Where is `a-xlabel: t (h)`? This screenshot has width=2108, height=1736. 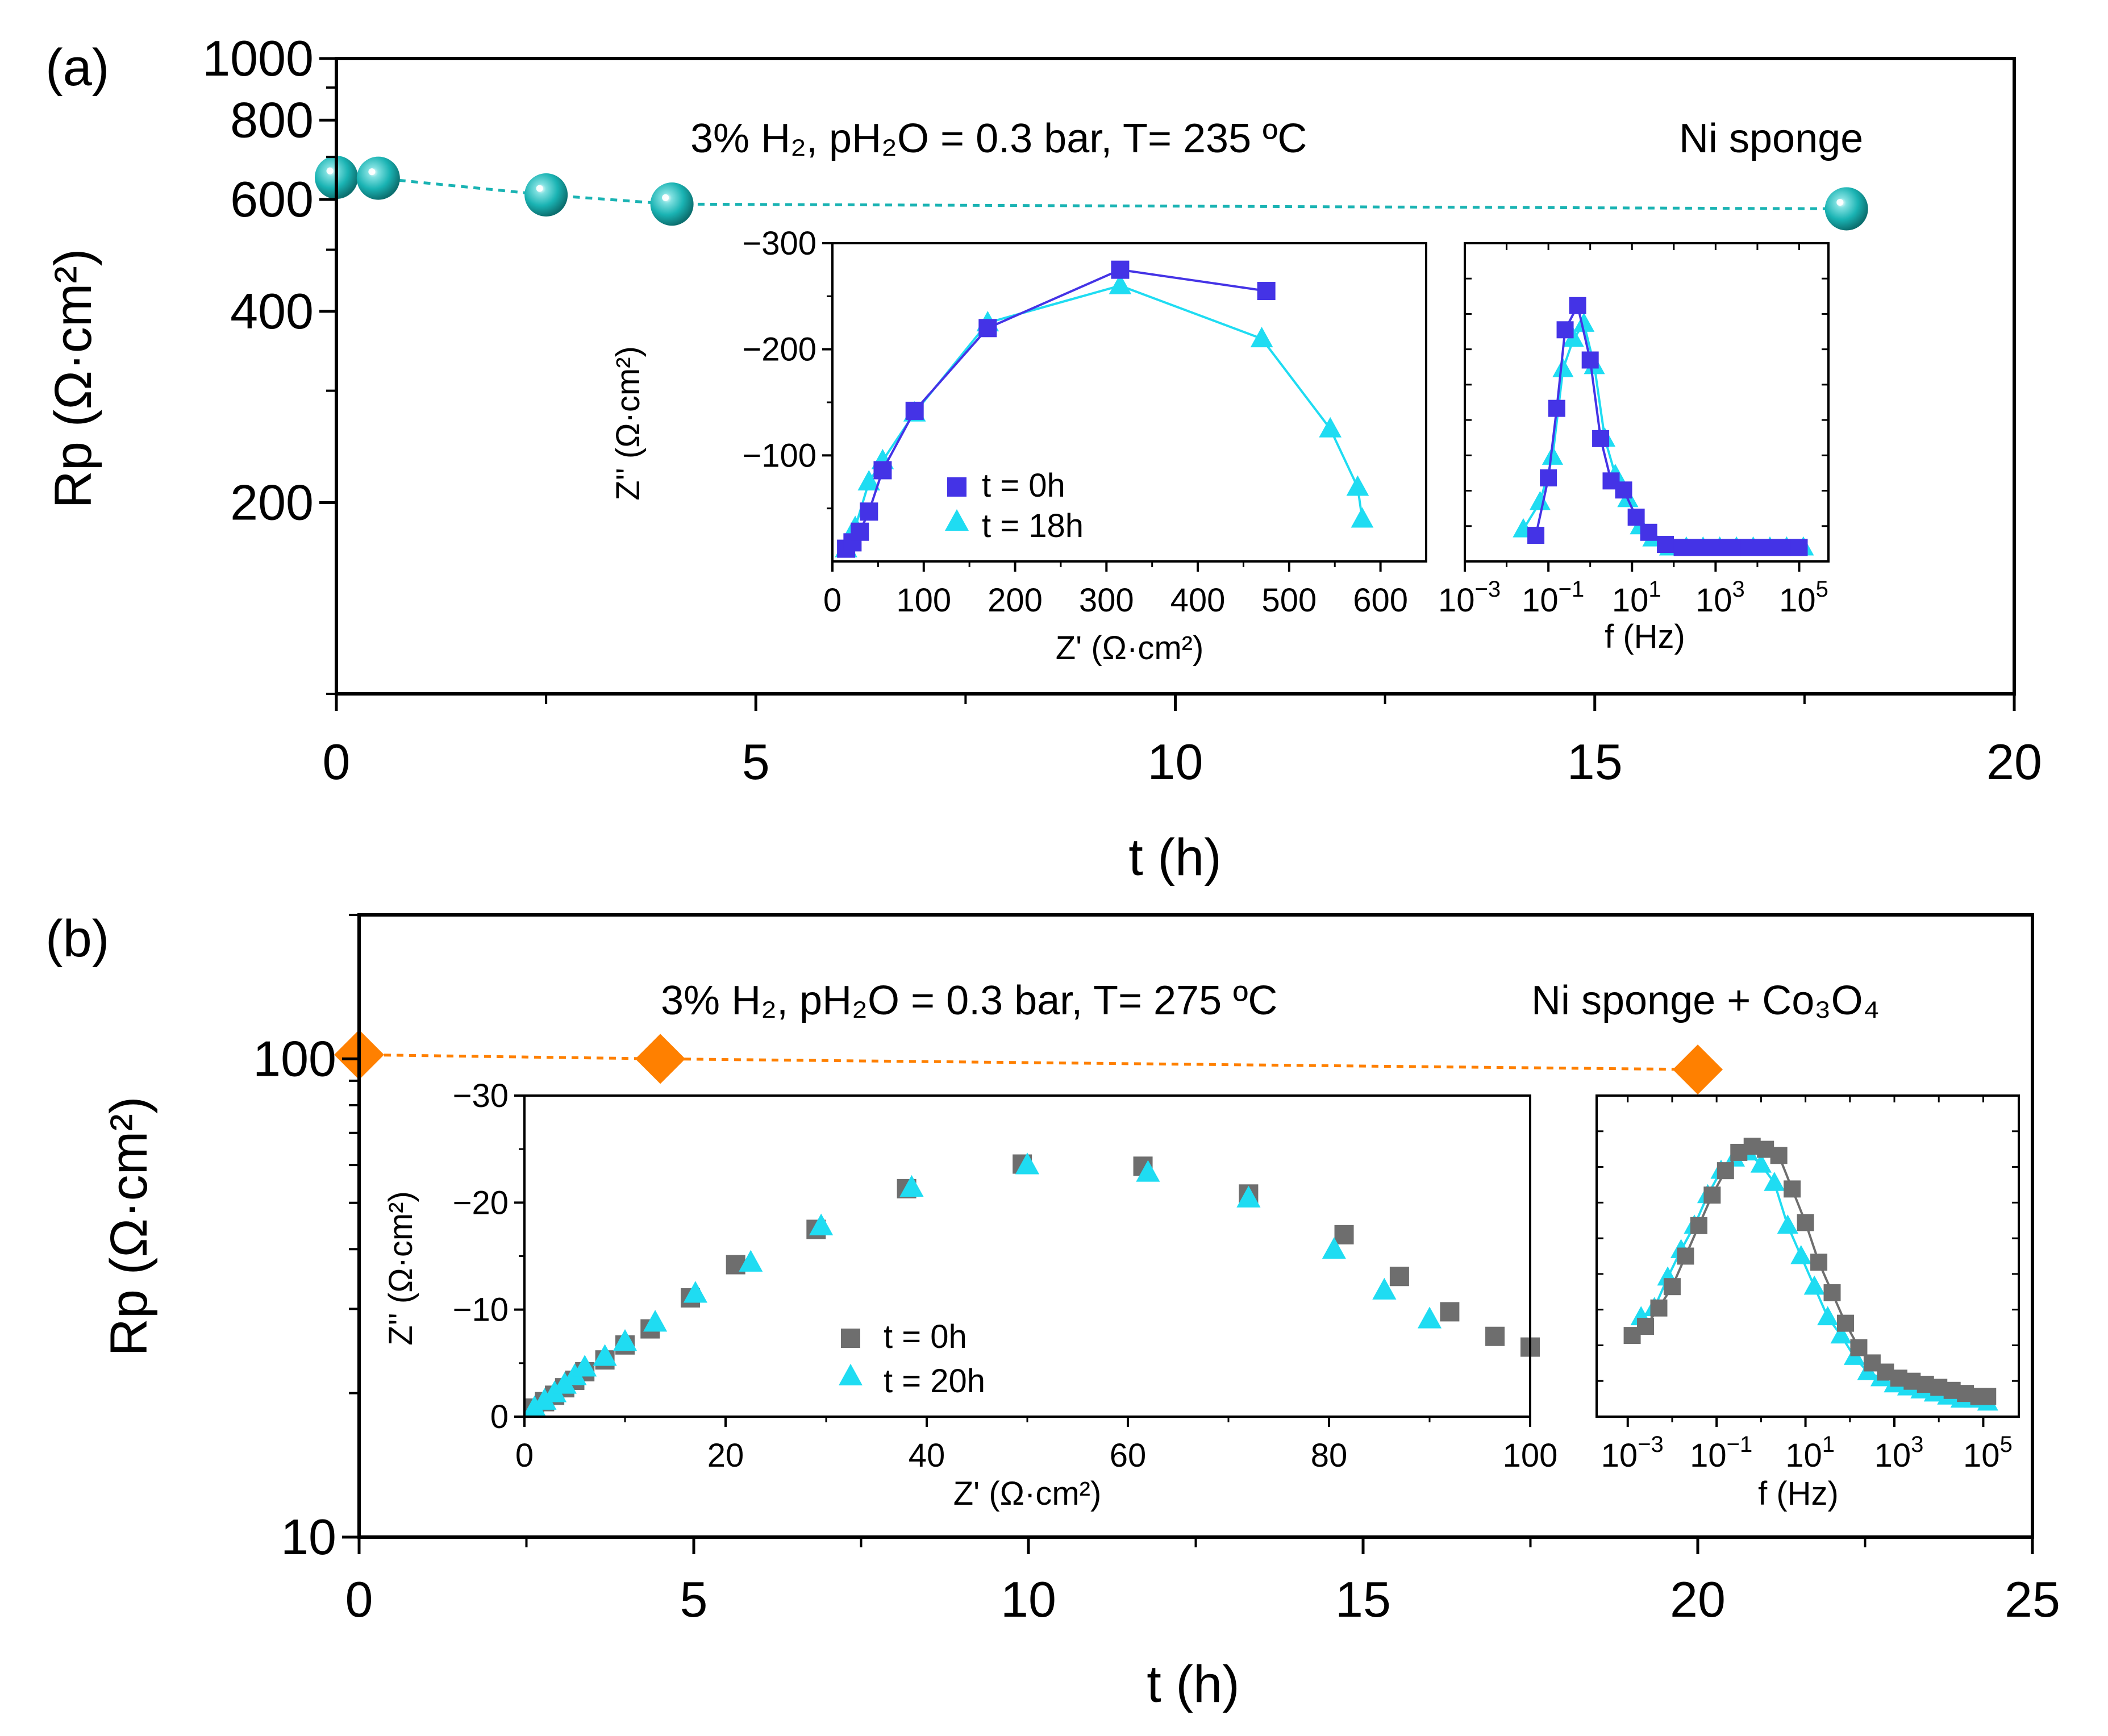
a-xlabel: t (h) is located at coordinates (1175, 857).